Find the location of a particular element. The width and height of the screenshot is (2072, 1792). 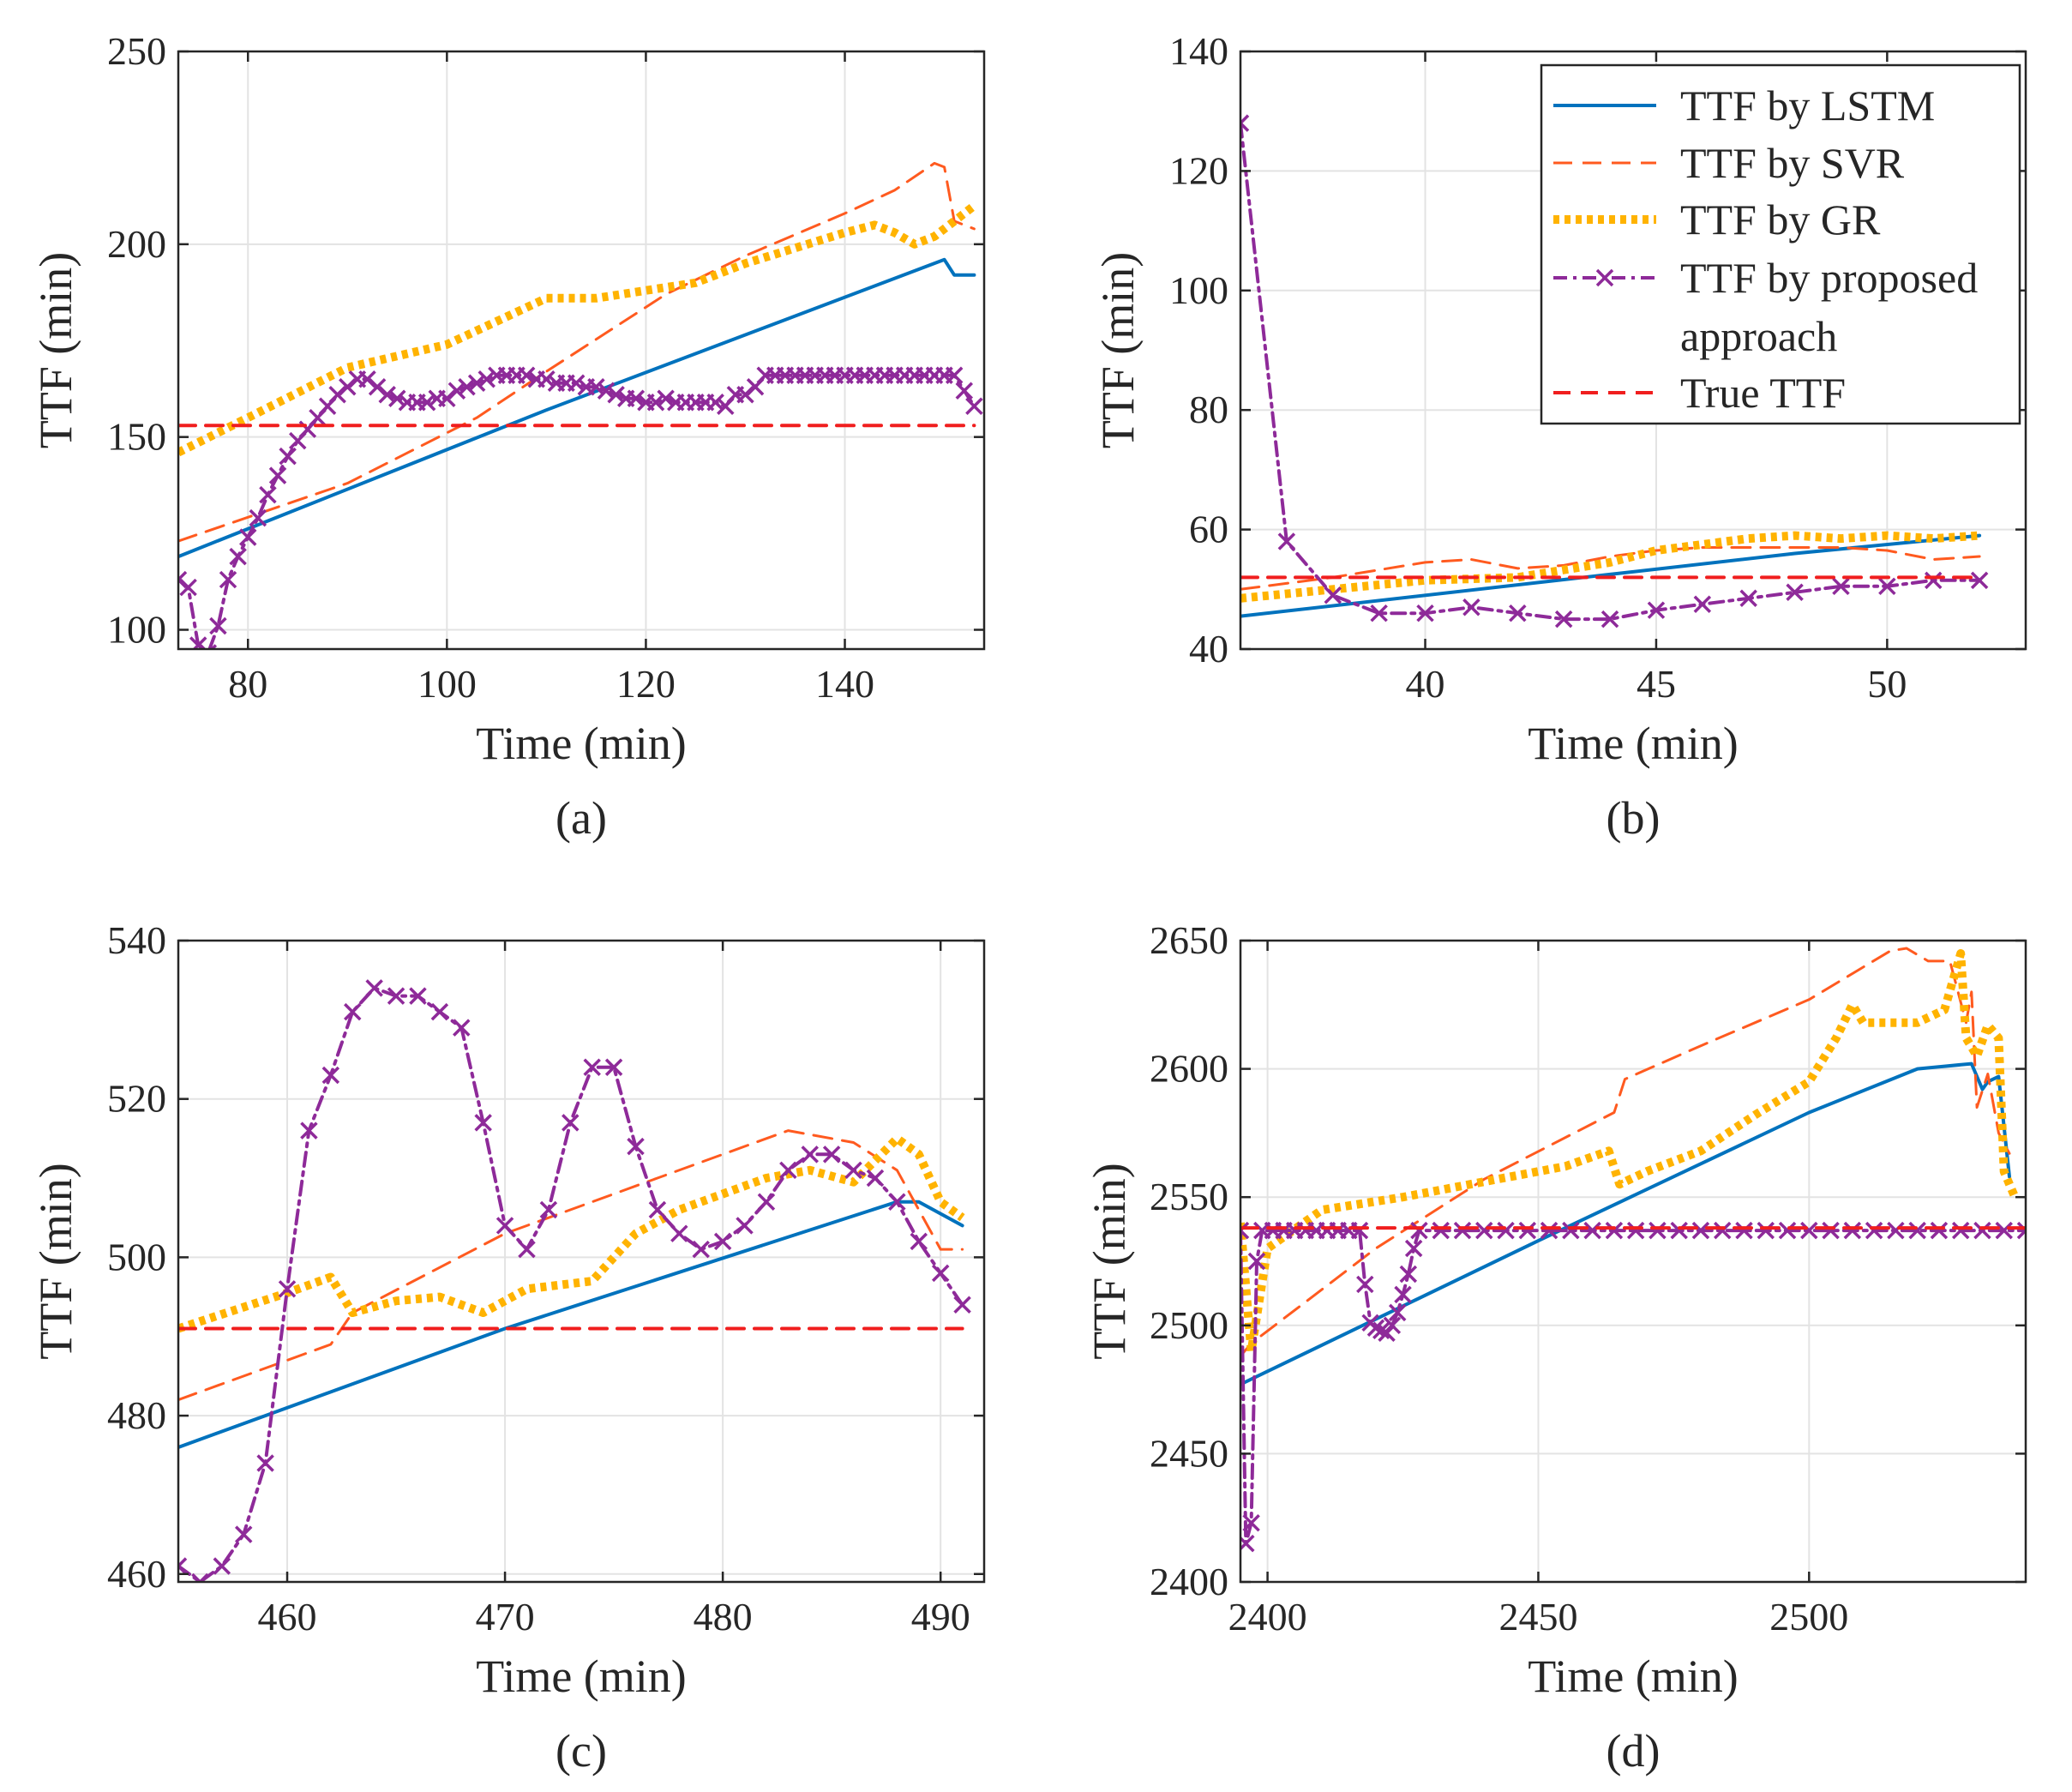

y-tick-label: 460 is located at coordinates (136, 1574).